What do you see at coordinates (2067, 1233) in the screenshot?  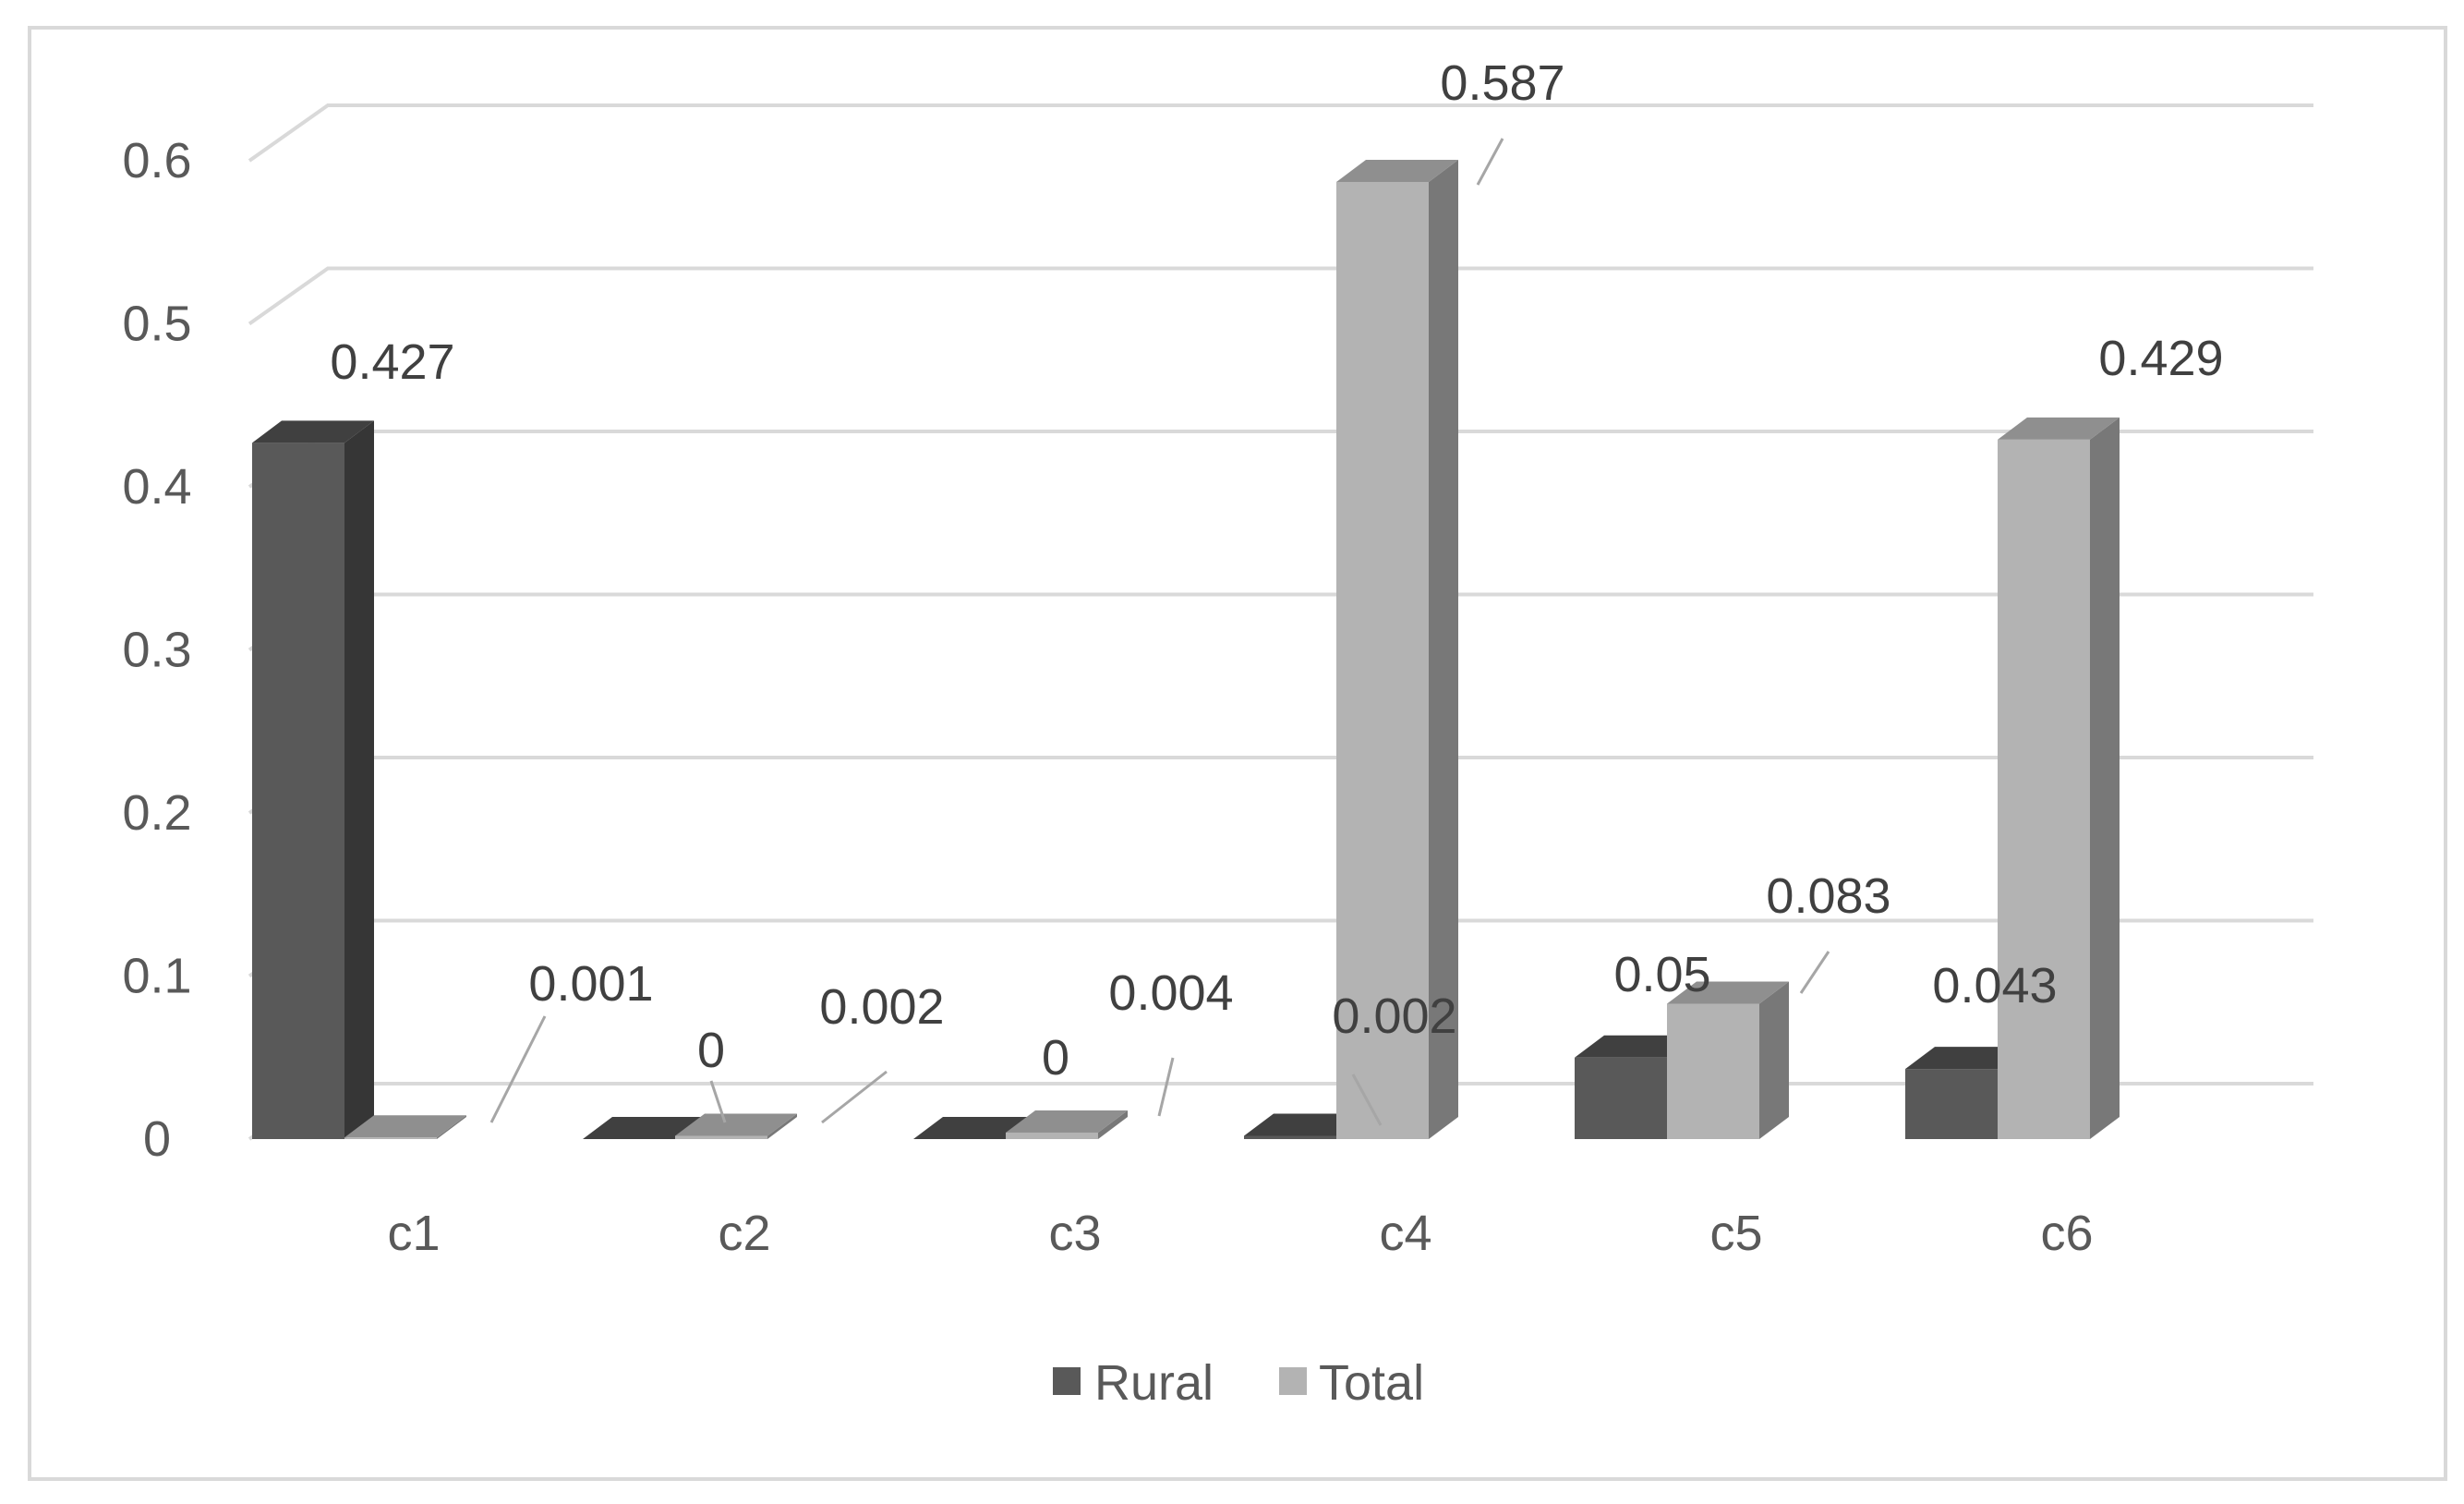 I see `category-label-c6: c6` at bounding box center [2067, 1233].